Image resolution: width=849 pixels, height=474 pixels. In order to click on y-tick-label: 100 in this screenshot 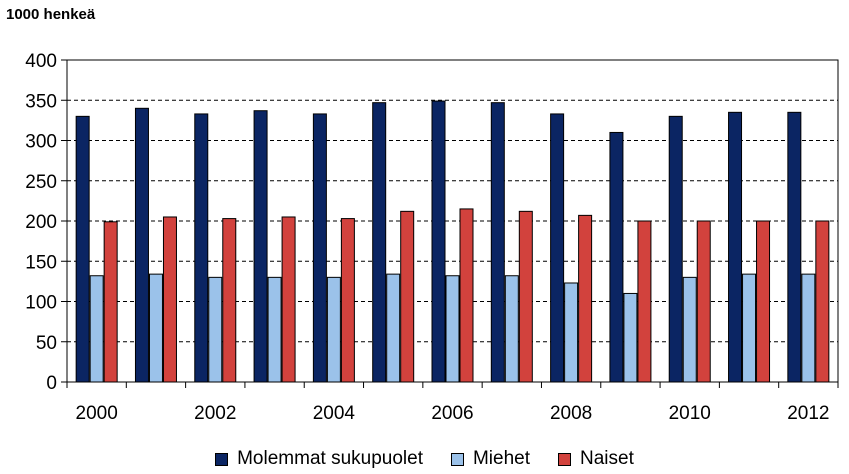, I will do `click(41, 303)`.